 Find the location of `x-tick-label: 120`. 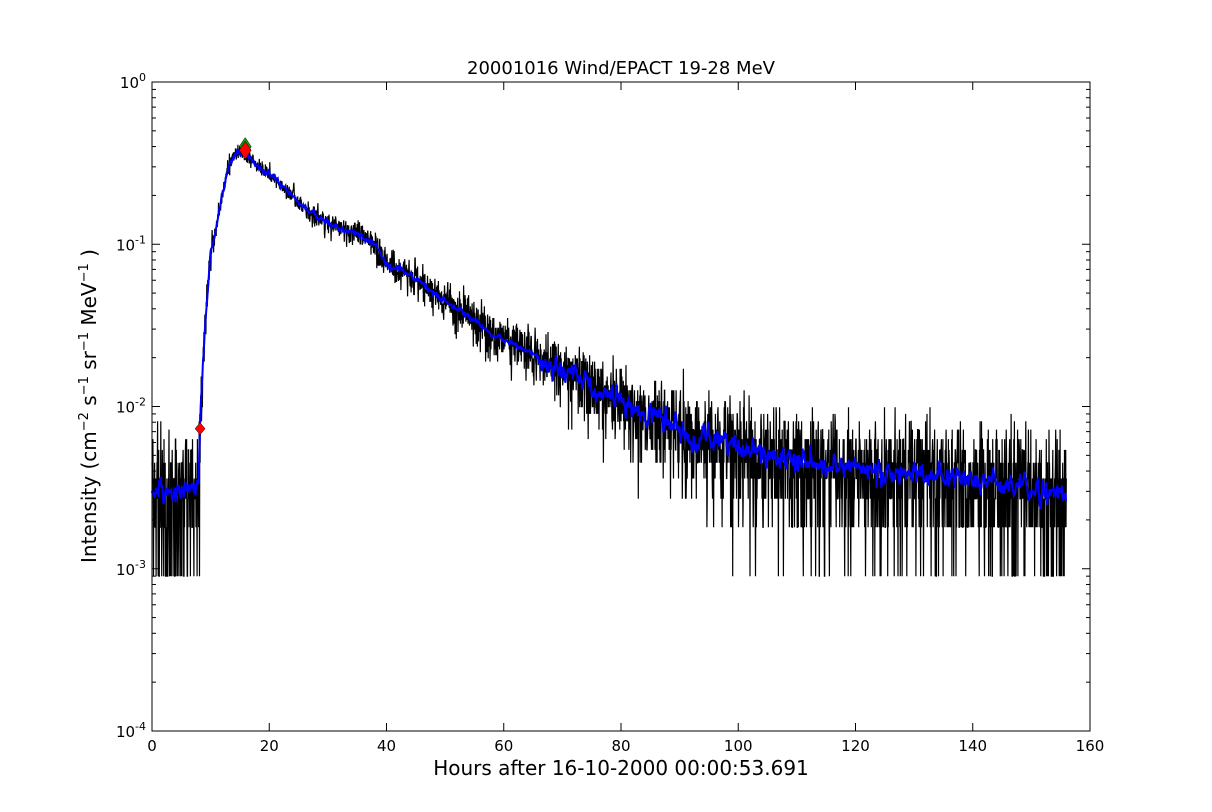

x-tick-label: 120 is located at coordinates (855, 746).